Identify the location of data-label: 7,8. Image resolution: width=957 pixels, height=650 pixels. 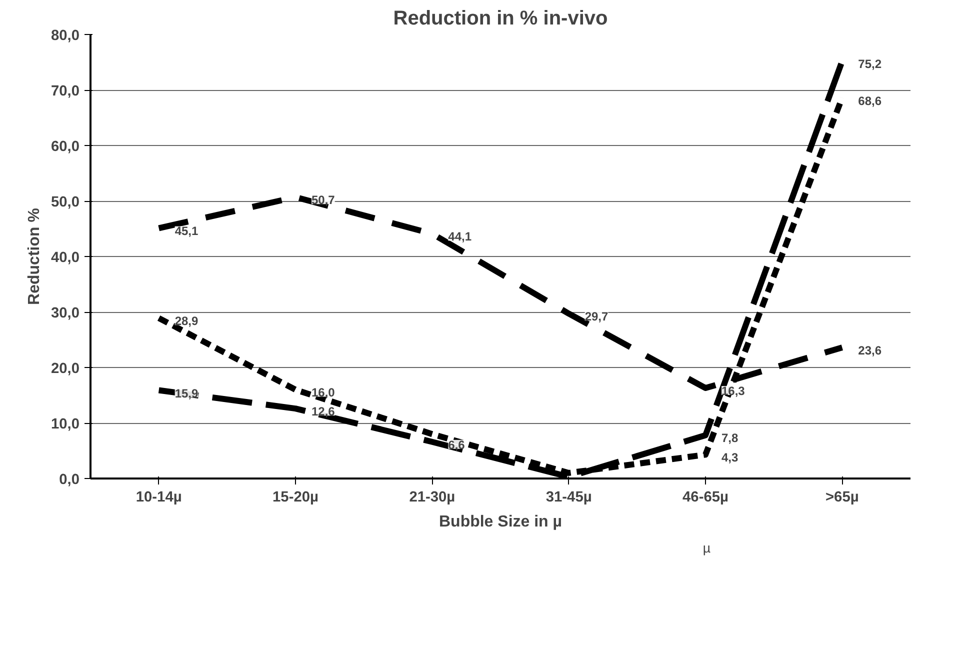
(730, 438).